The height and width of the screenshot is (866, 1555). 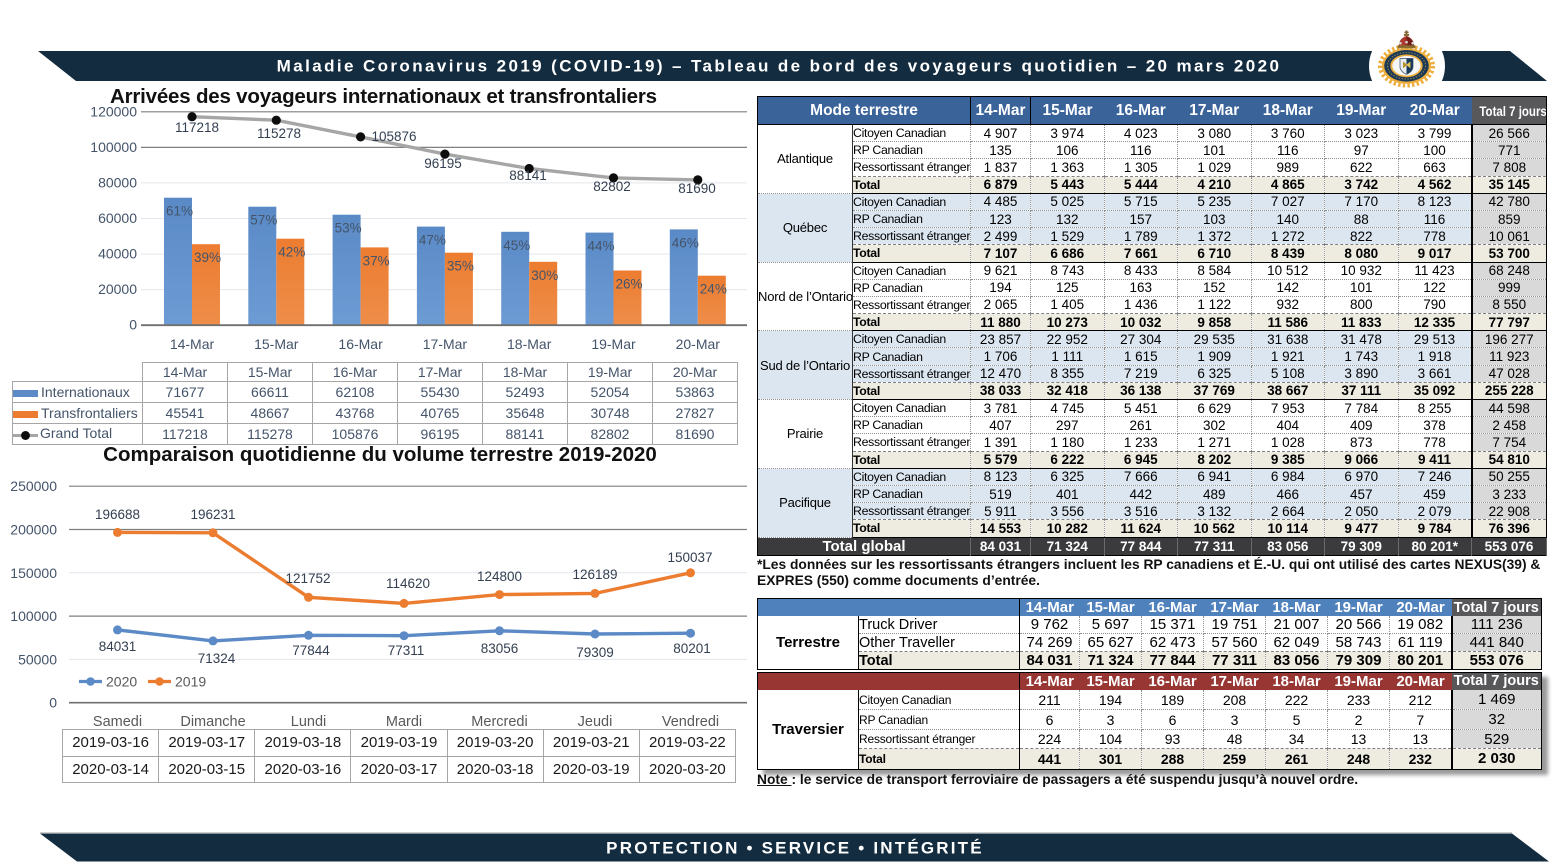 I want to click on svg-text: 115278, so click(x=279, y=133).